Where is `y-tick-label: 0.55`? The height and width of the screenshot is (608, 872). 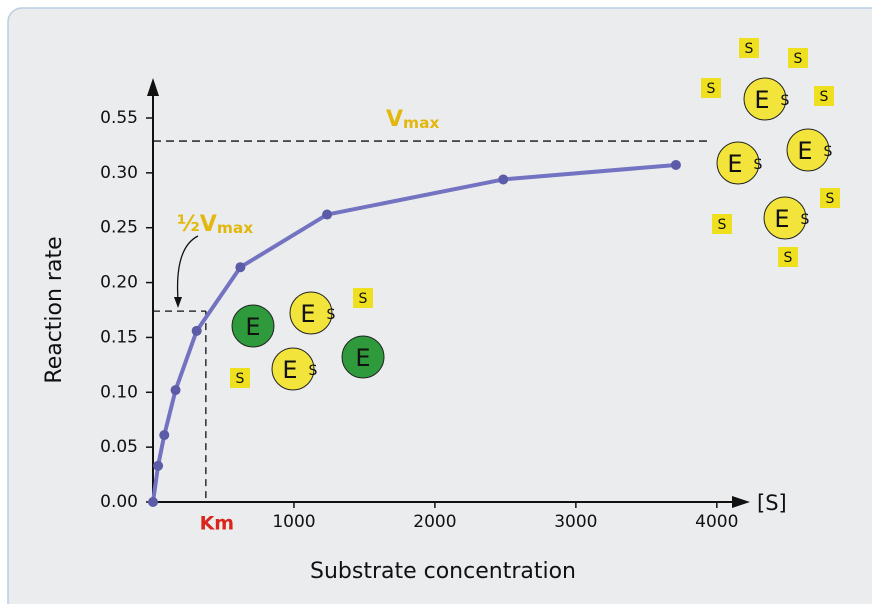 y-tick-label: 0.55 is located at coordinates (119, 118).